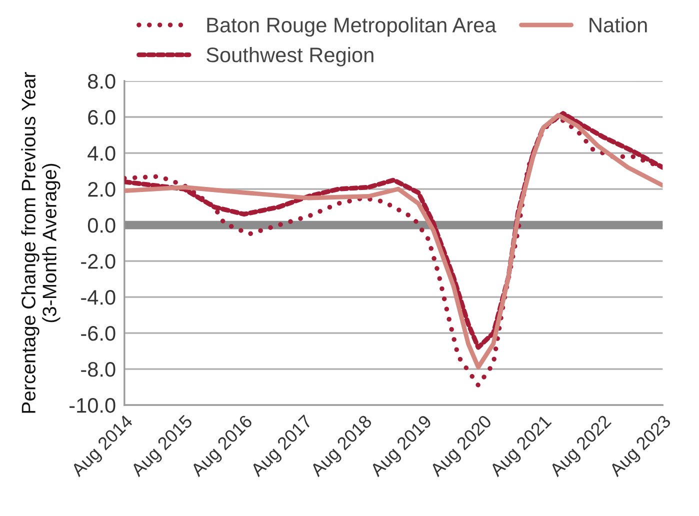 The height and width of the screenshot is (516, 699). I want to click on legend-label: Southwest Region, so click(290, 56).